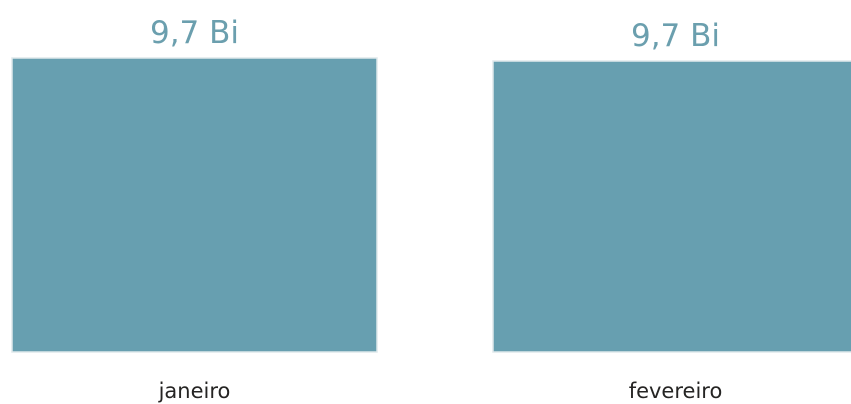 This screenshot has height=404, width=851. Describe the element at coordinates (675, 36) in the screenshot. I see `data-label-fevereiro: 9,7 Bi` at that location.